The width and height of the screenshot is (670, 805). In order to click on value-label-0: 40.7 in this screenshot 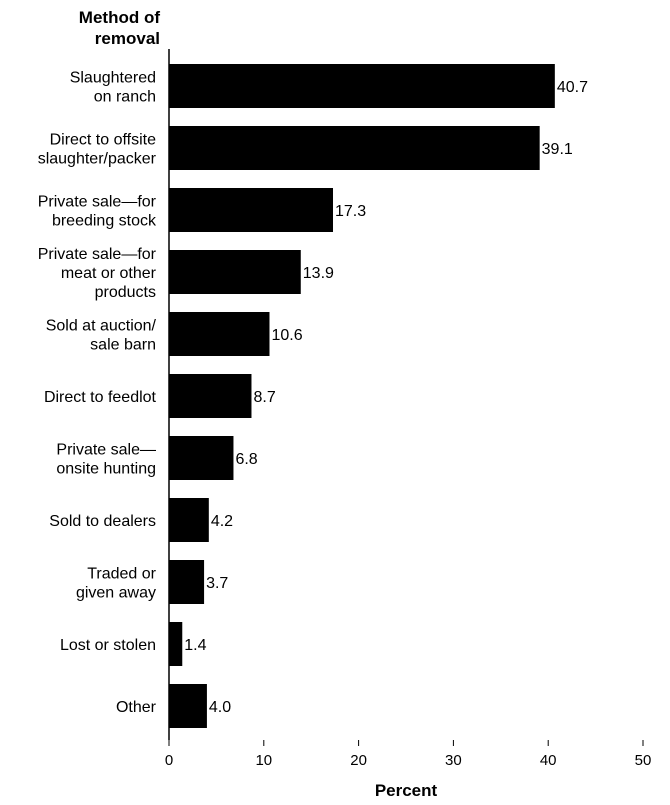, I will do `click(572, 87)`.